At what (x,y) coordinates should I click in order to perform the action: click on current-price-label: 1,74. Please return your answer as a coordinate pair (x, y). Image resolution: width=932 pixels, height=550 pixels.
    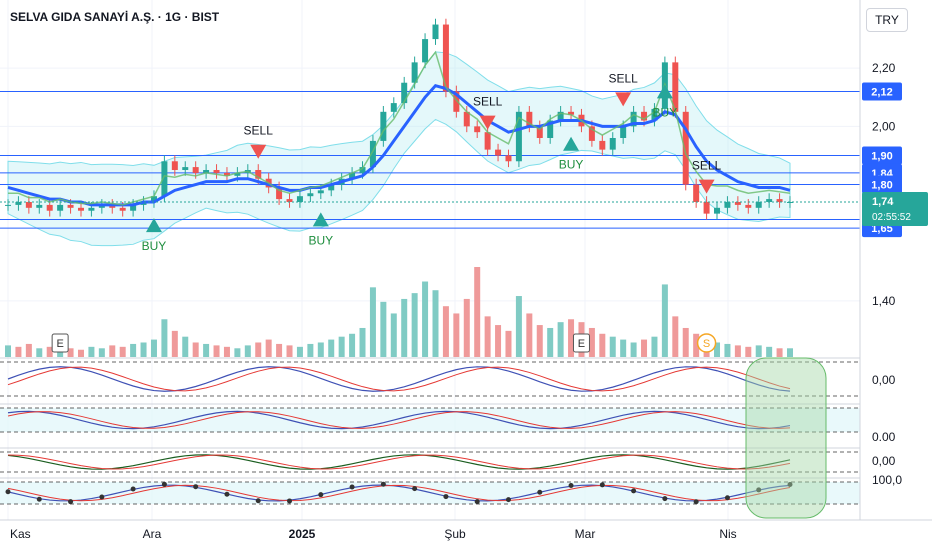
    Looking at the image, I should click on (883, 202).